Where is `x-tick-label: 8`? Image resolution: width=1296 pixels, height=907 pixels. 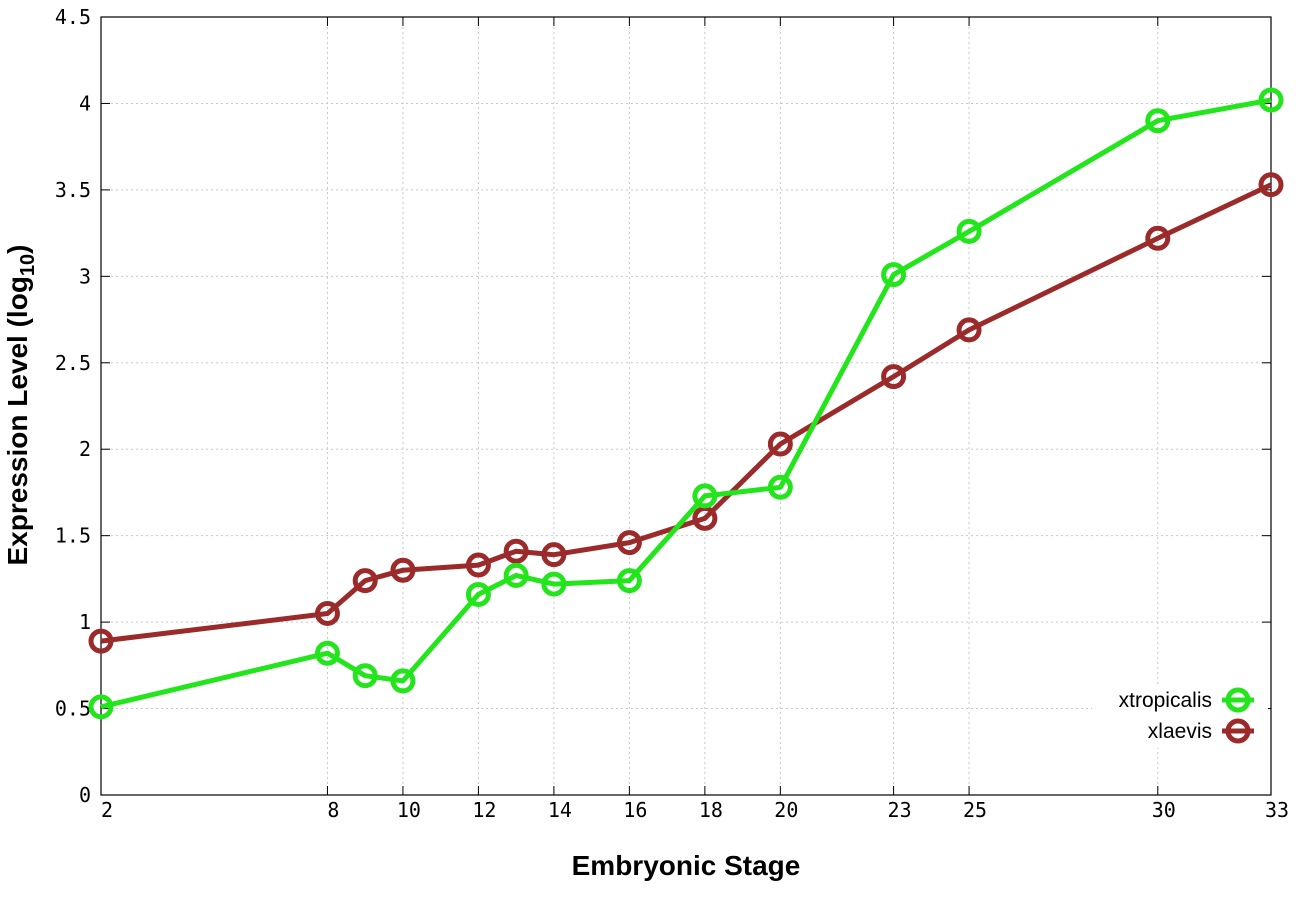 x-tick-label: 8 is located at coordinates (333, 810).